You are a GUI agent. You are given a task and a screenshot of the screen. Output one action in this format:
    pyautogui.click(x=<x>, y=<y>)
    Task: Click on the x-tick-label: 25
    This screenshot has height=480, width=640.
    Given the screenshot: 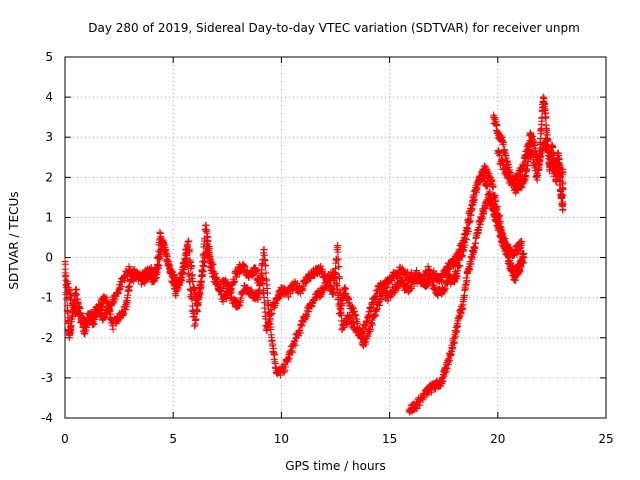 What is the action you would take?
    pyautogui.click(x=605, y=439)
    